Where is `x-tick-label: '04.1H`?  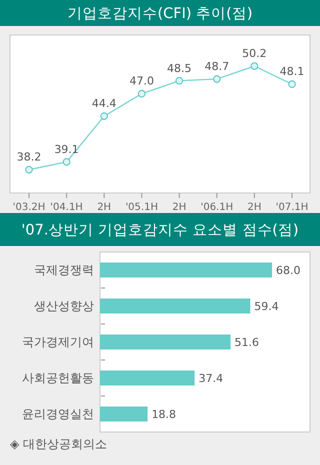 x-tick-label: '04.1H is located at coordinates (66, 207).